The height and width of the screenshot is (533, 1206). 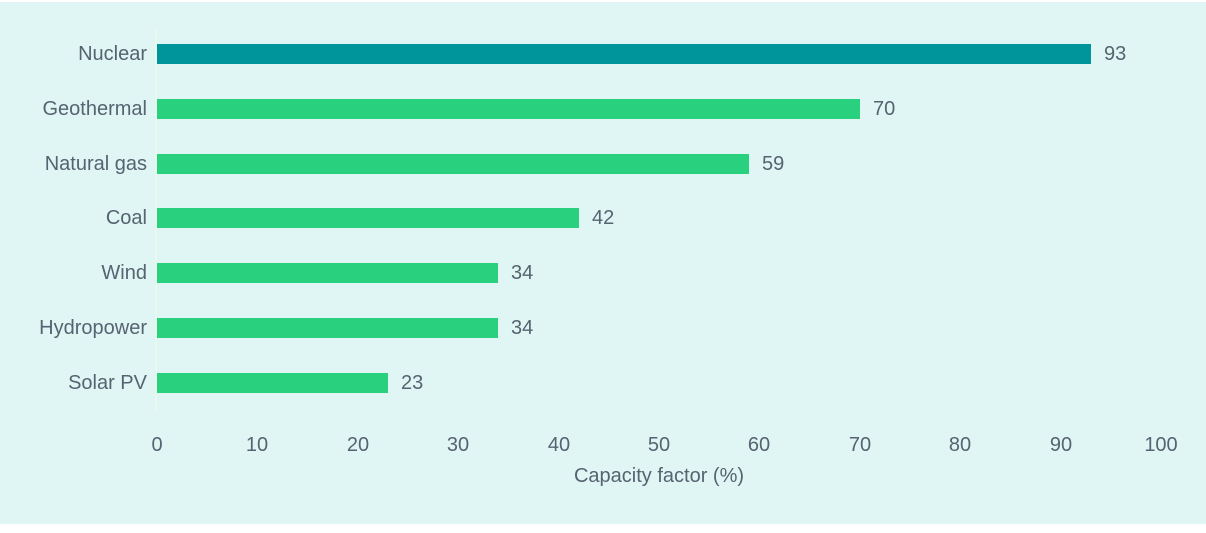 What do you see at coordinates (603, 218) in the screenshot?
I see `value-label-coal: 42` at bounding box center [603, 218].